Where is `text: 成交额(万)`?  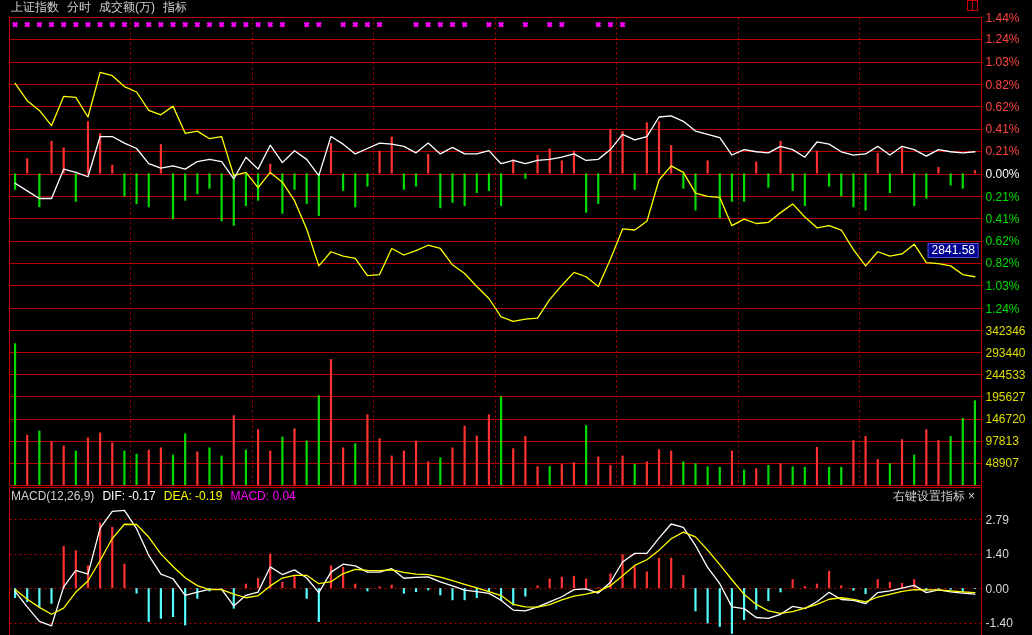 text: 成交额(万) is located at coordinates (127, 7).